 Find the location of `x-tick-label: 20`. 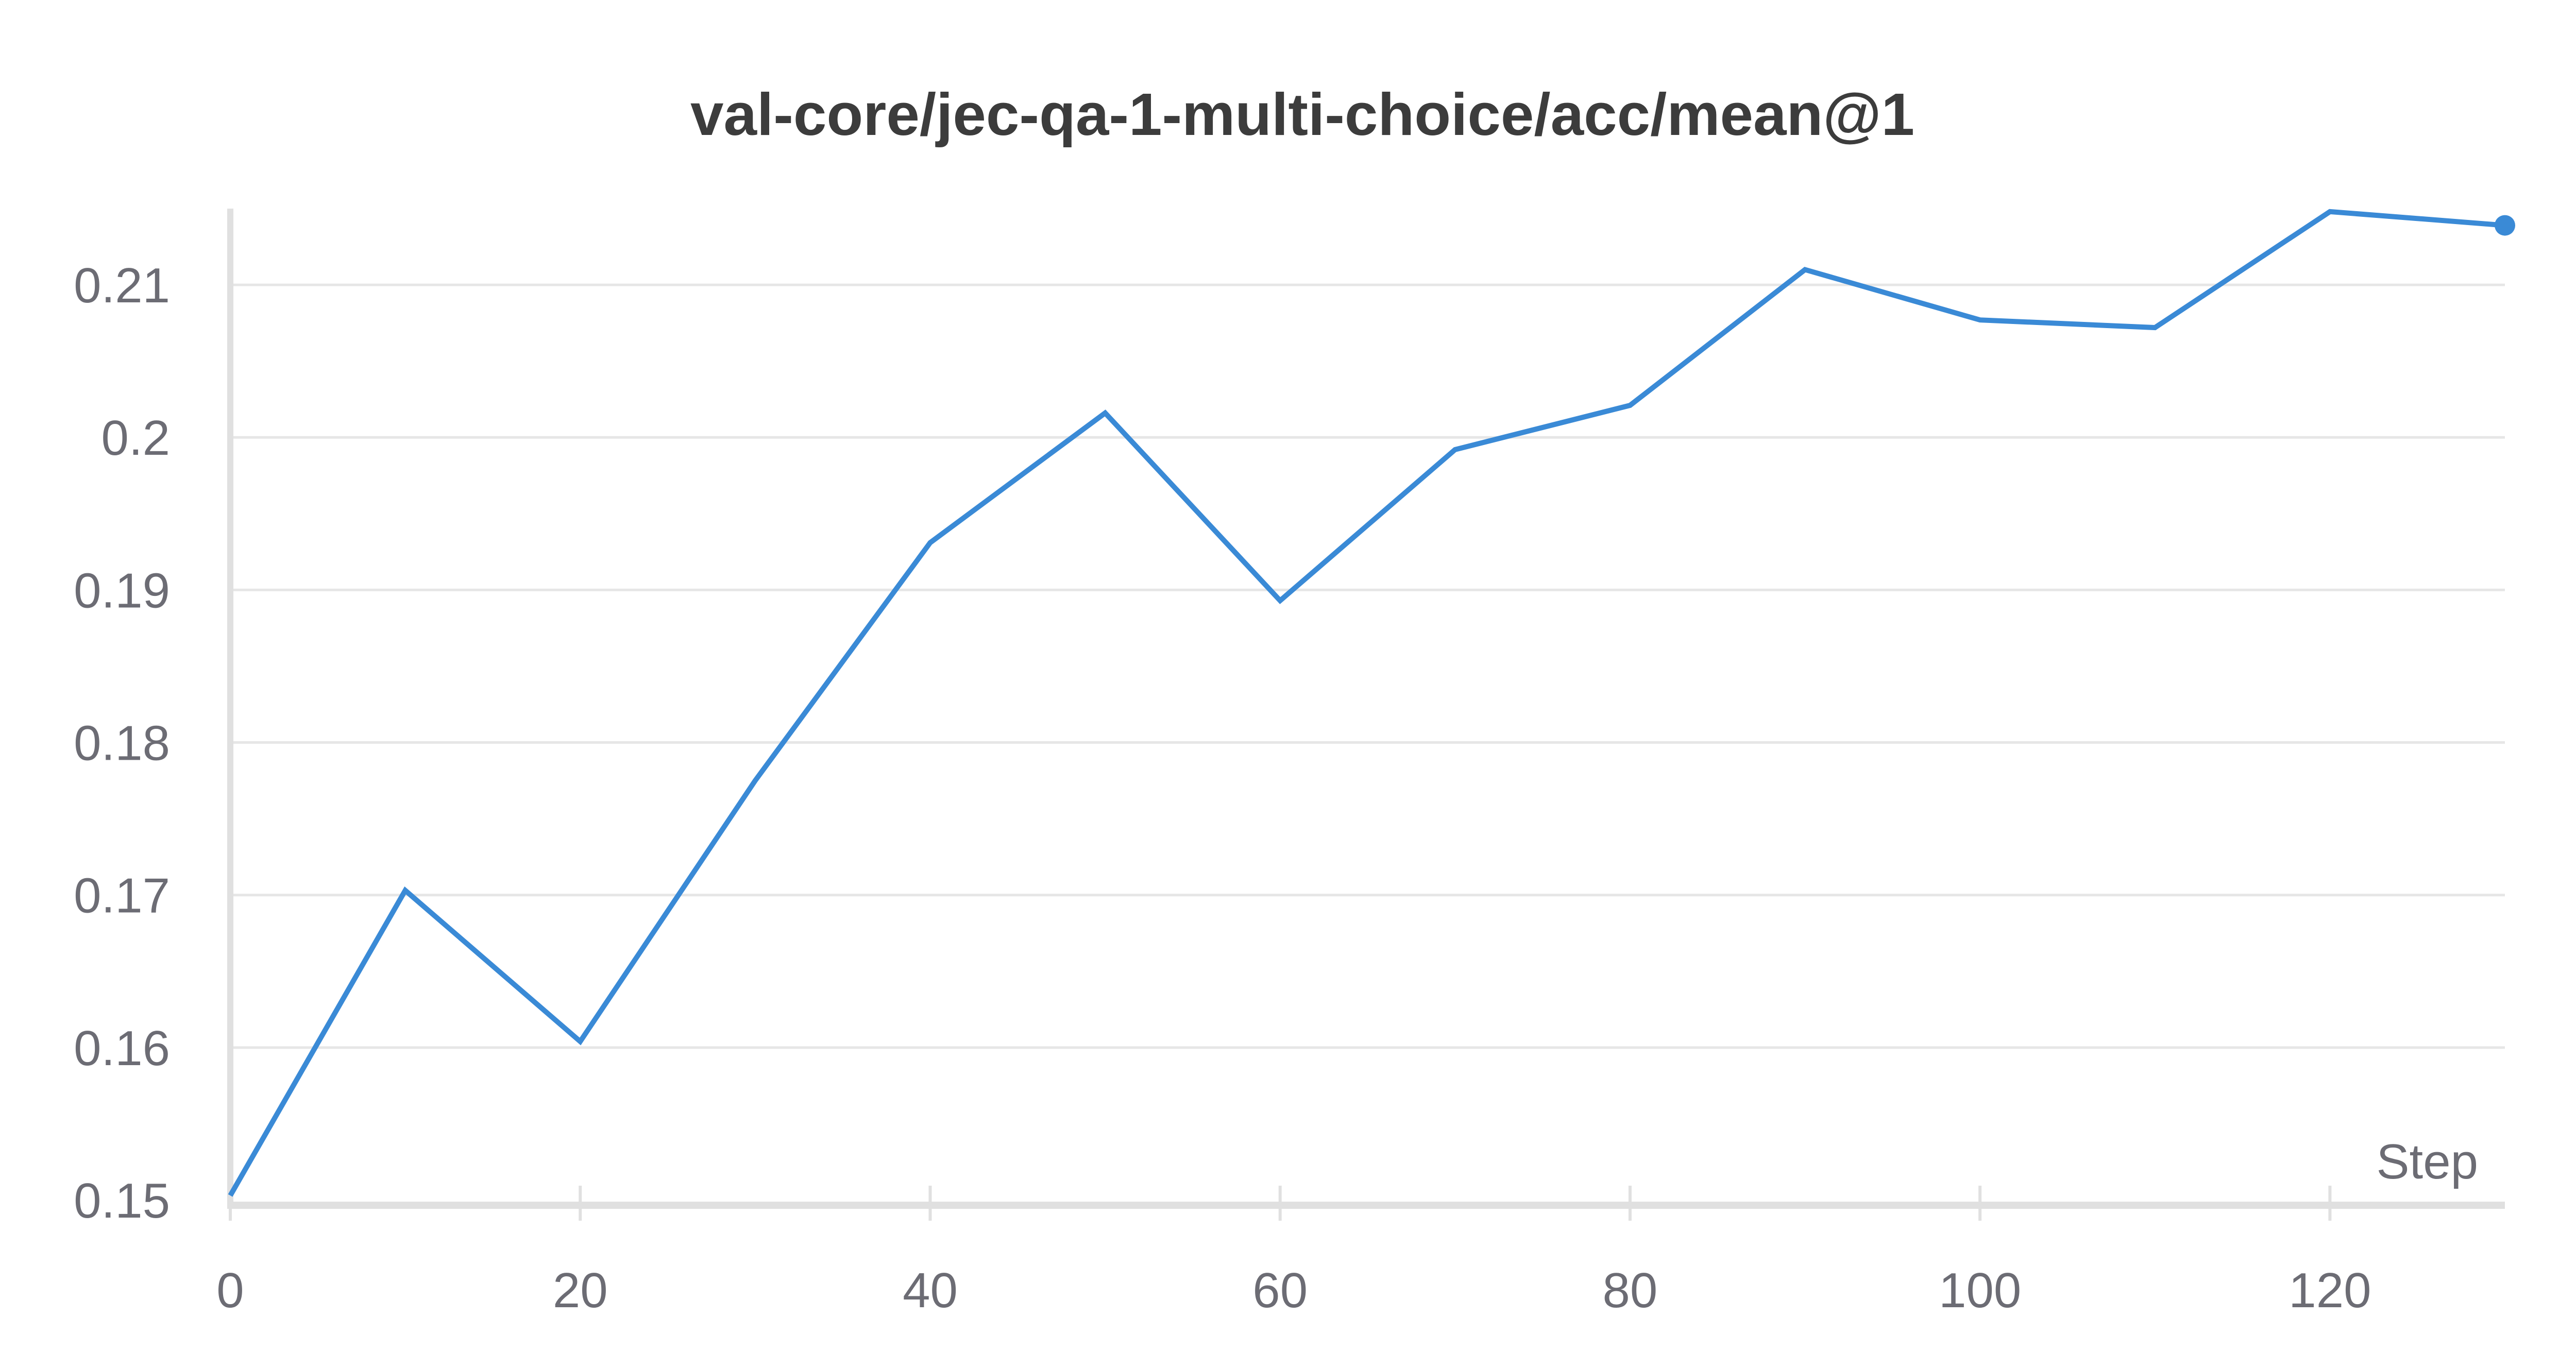

x-tick-label: 20 is located at coordinates (581, 1290).